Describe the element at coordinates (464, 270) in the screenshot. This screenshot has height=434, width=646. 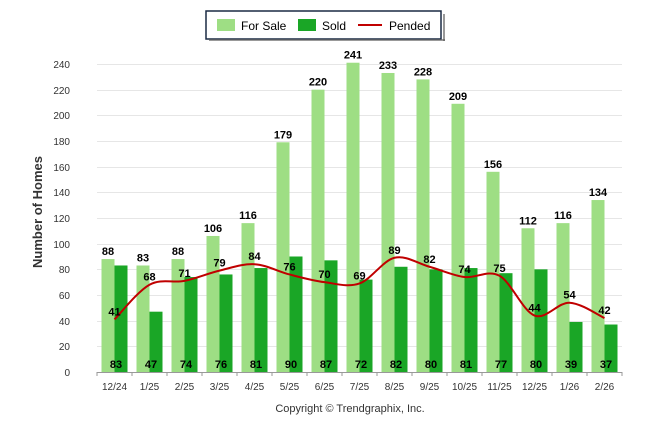
I see `data-label-pended: 74` at that location.